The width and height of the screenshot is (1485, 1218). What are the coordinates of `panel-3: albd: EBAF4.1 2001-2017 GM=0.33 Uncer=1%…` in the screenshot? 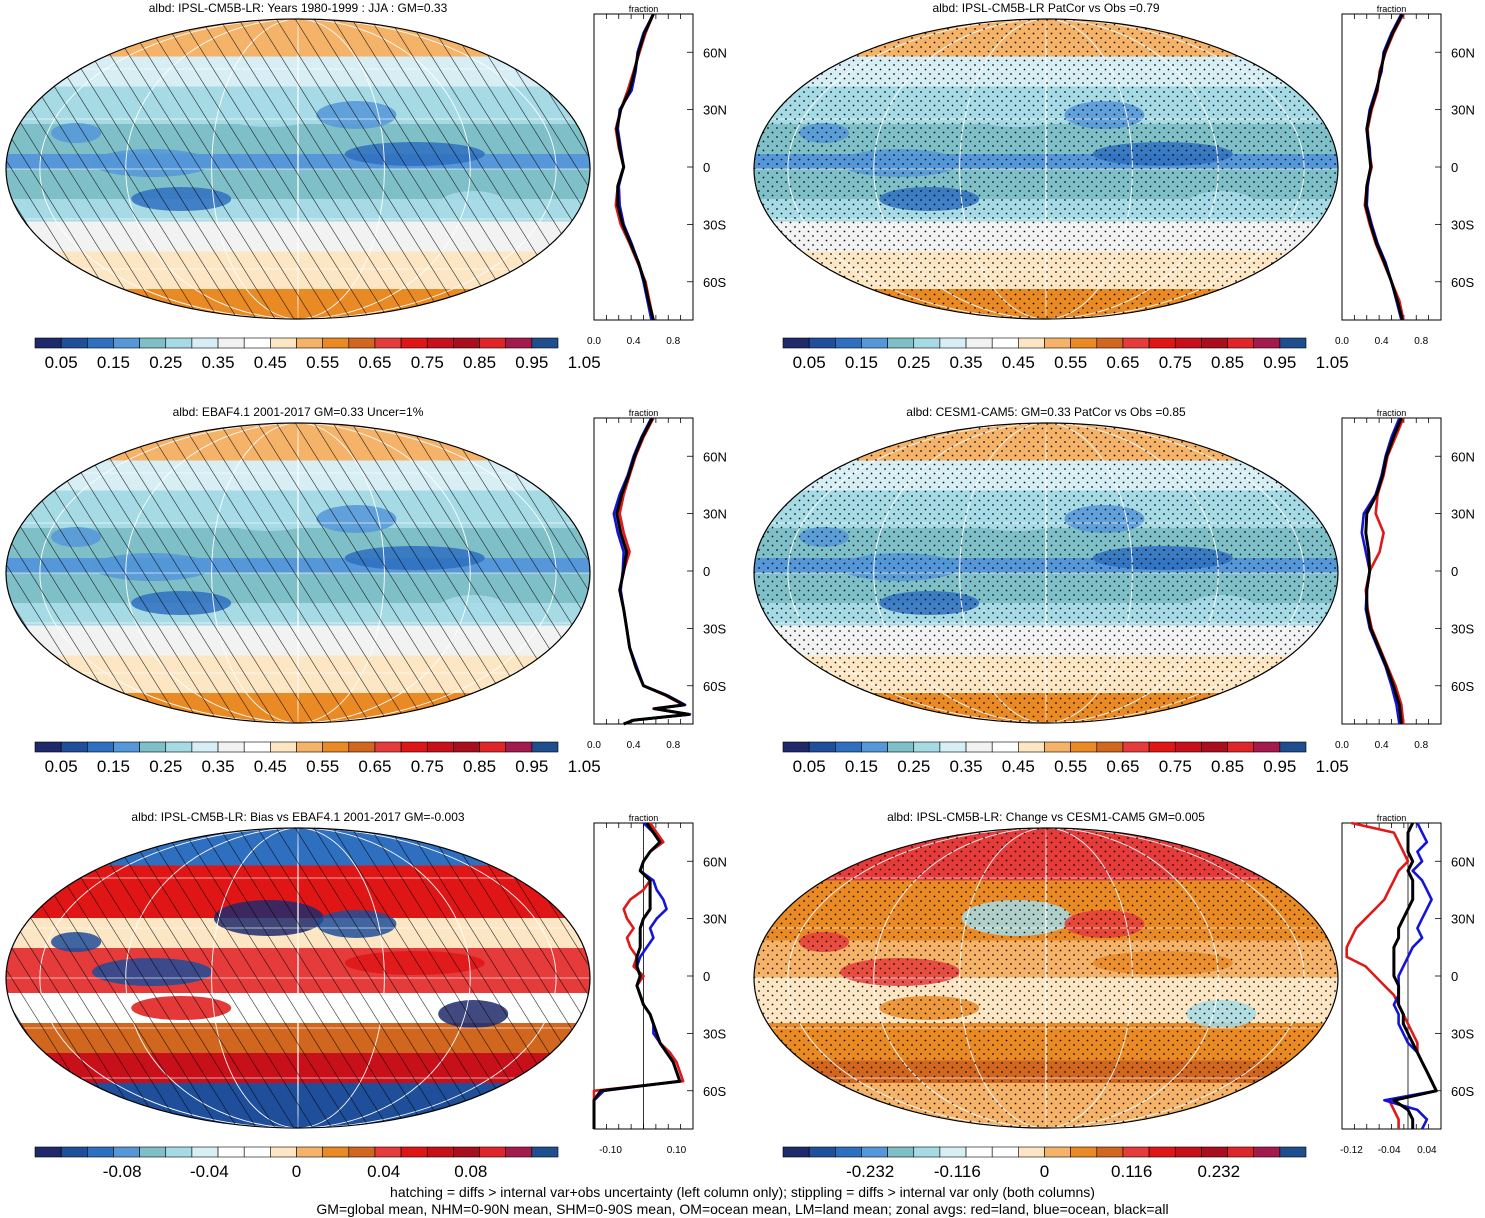 It's located at (366, 590).